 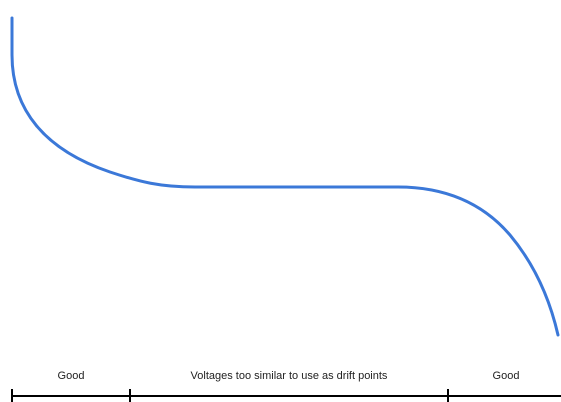 I want to click on segment-label-left: Good, so click(x=71, y=376).